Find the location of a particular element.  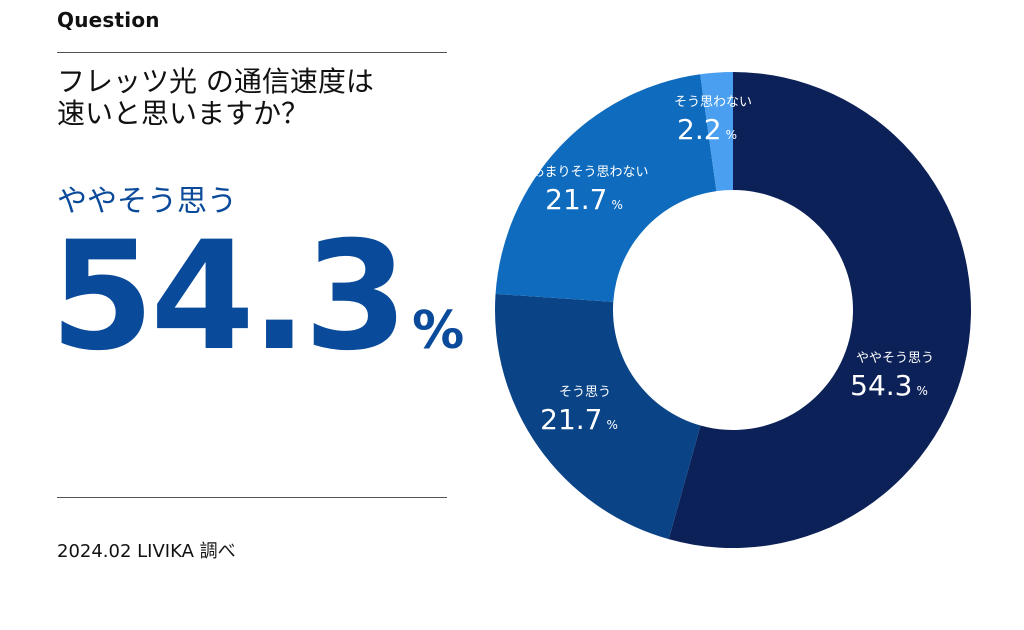

slice-label: そう思う is located at coordinates (585, 392).